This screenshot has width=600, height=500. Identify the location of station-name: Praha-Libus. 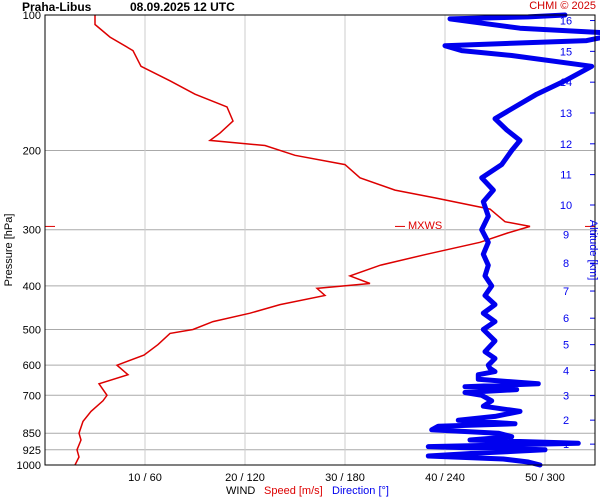
(57, 7).